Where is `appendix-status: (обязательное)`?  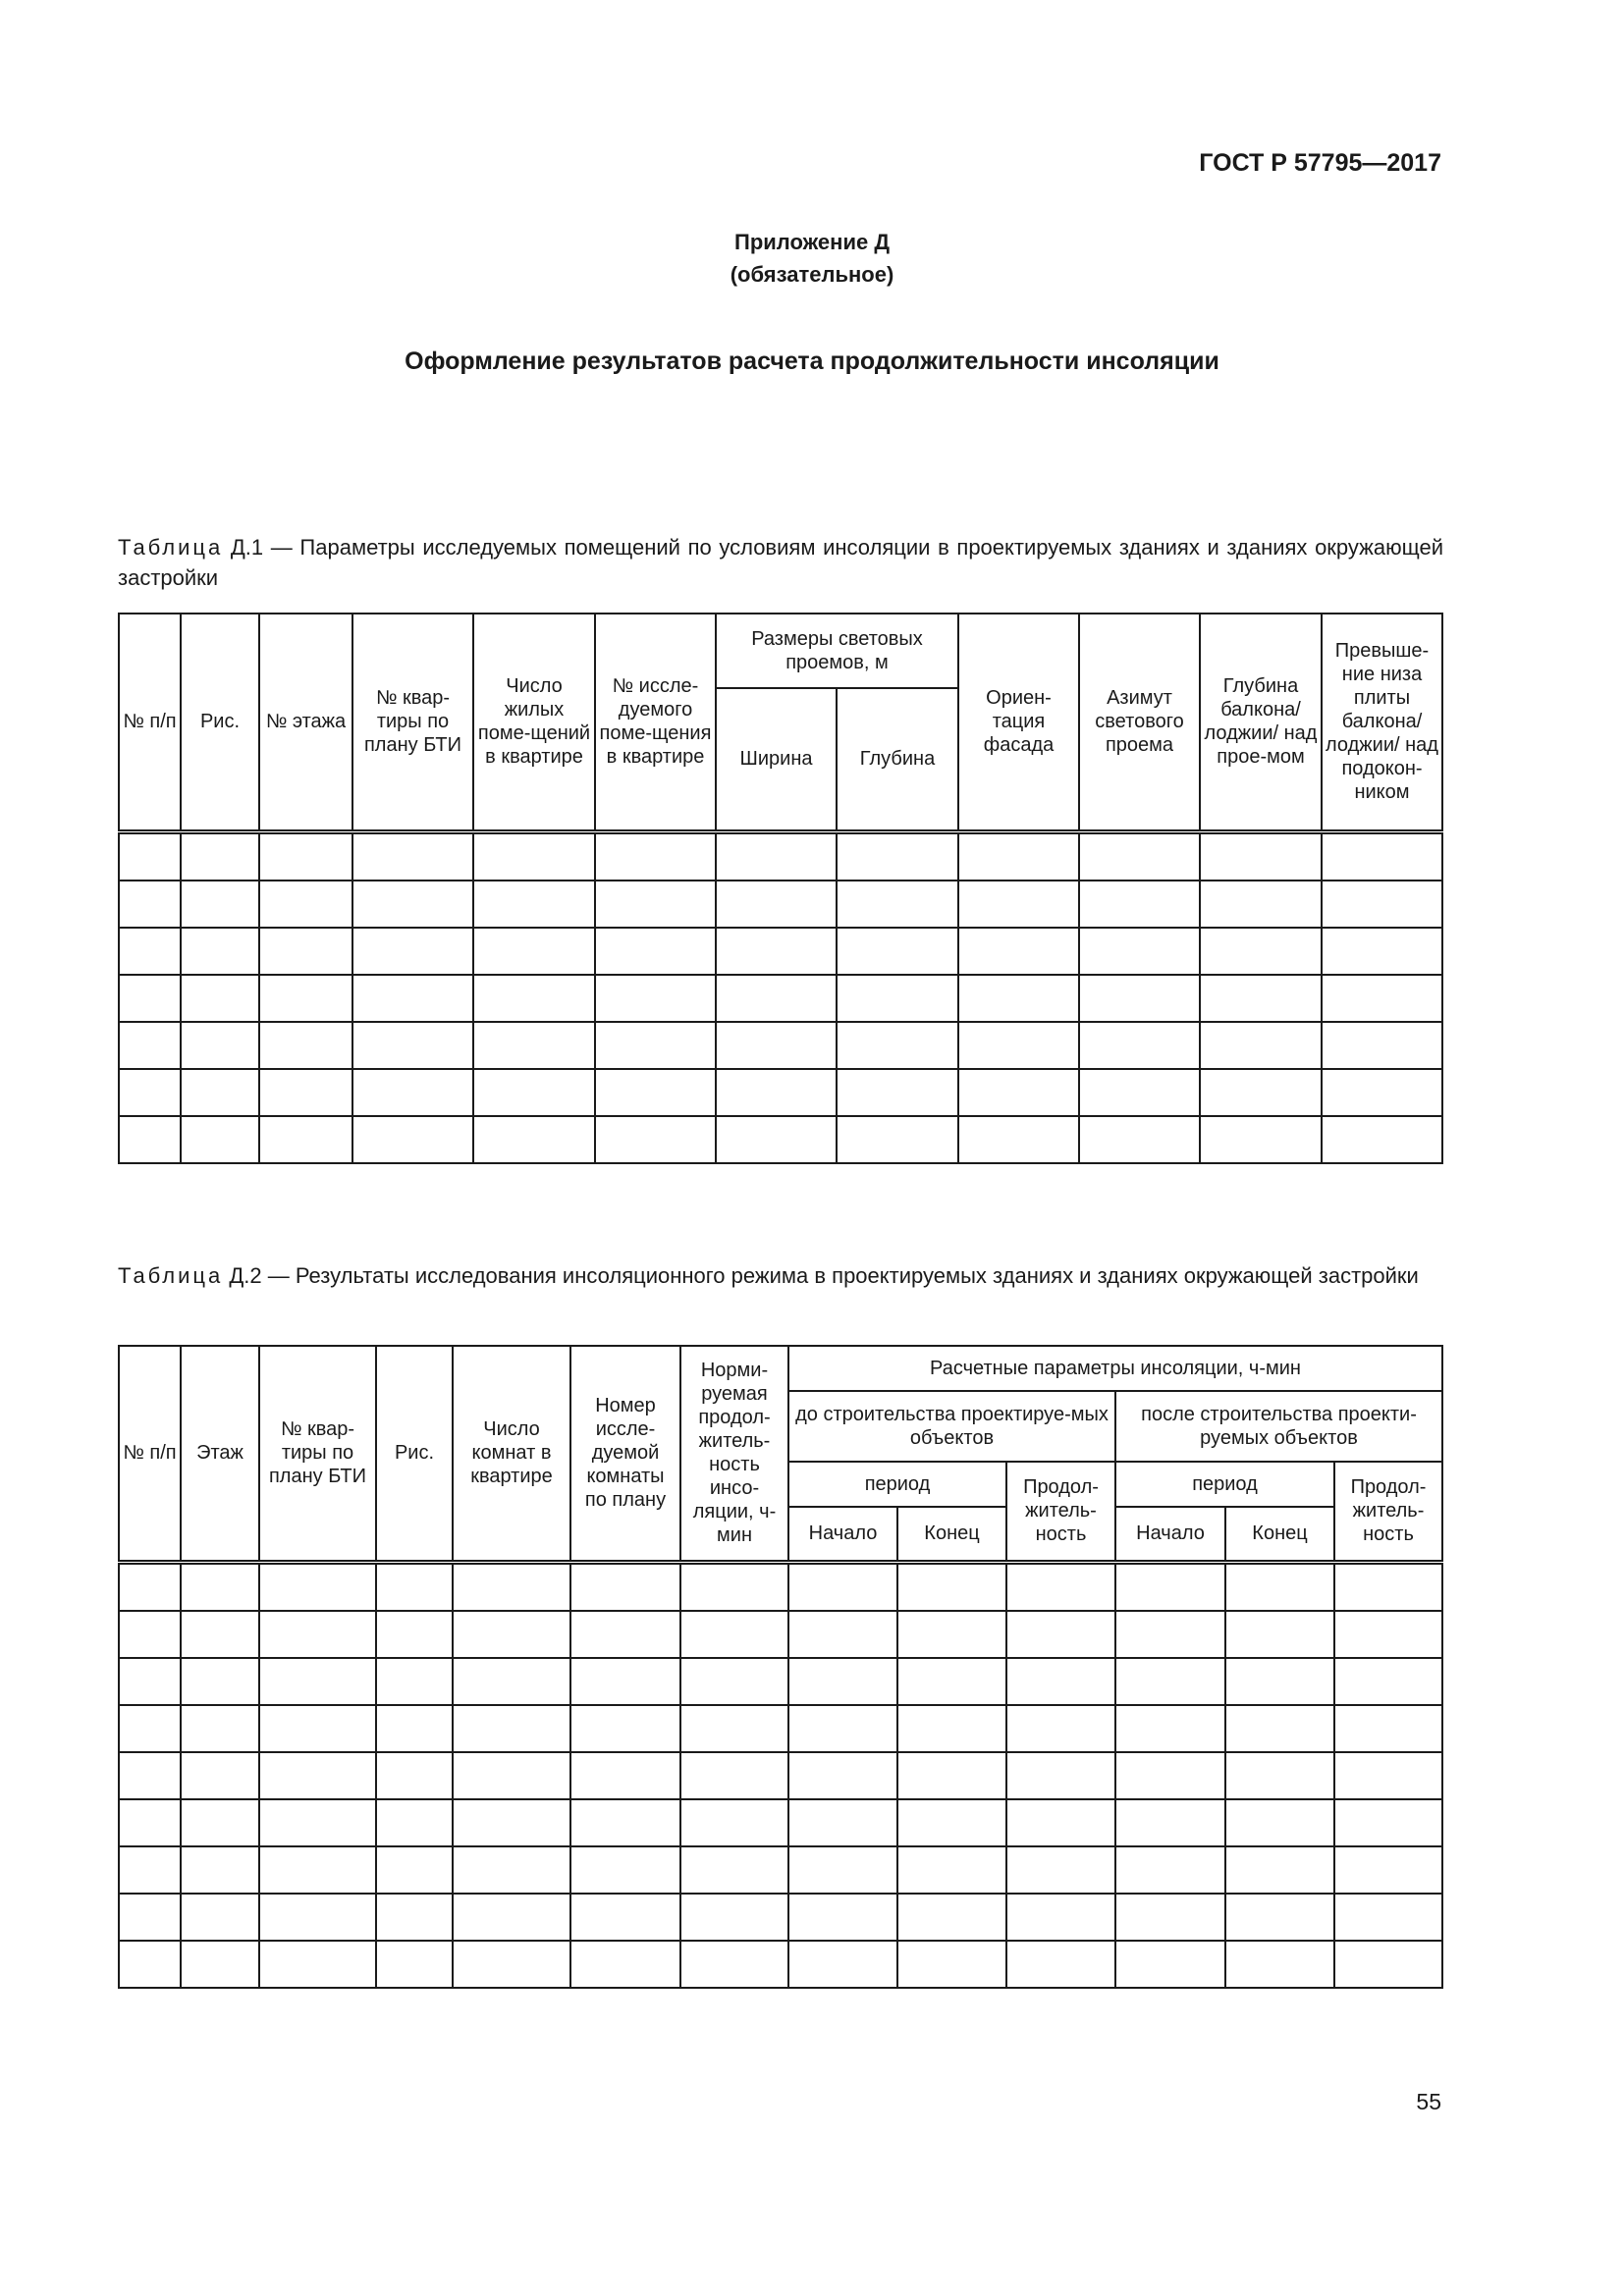
appendix-status: (обязательное) is located at coordinates (812, 274).